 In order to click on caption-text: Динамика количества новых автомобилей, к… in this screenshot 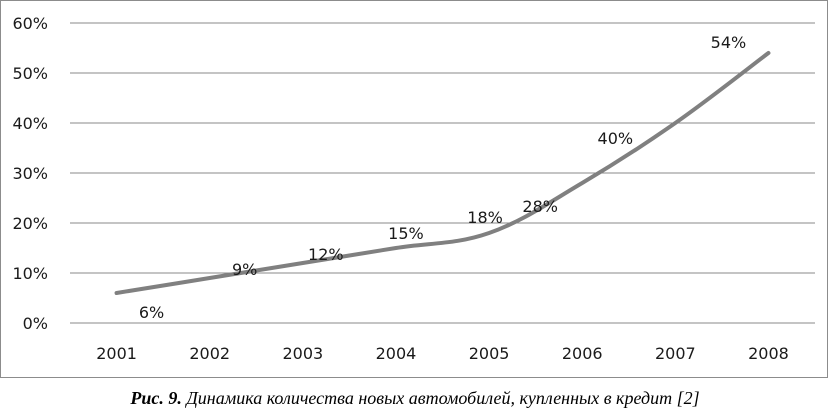, I will do `click(440, 398)`.